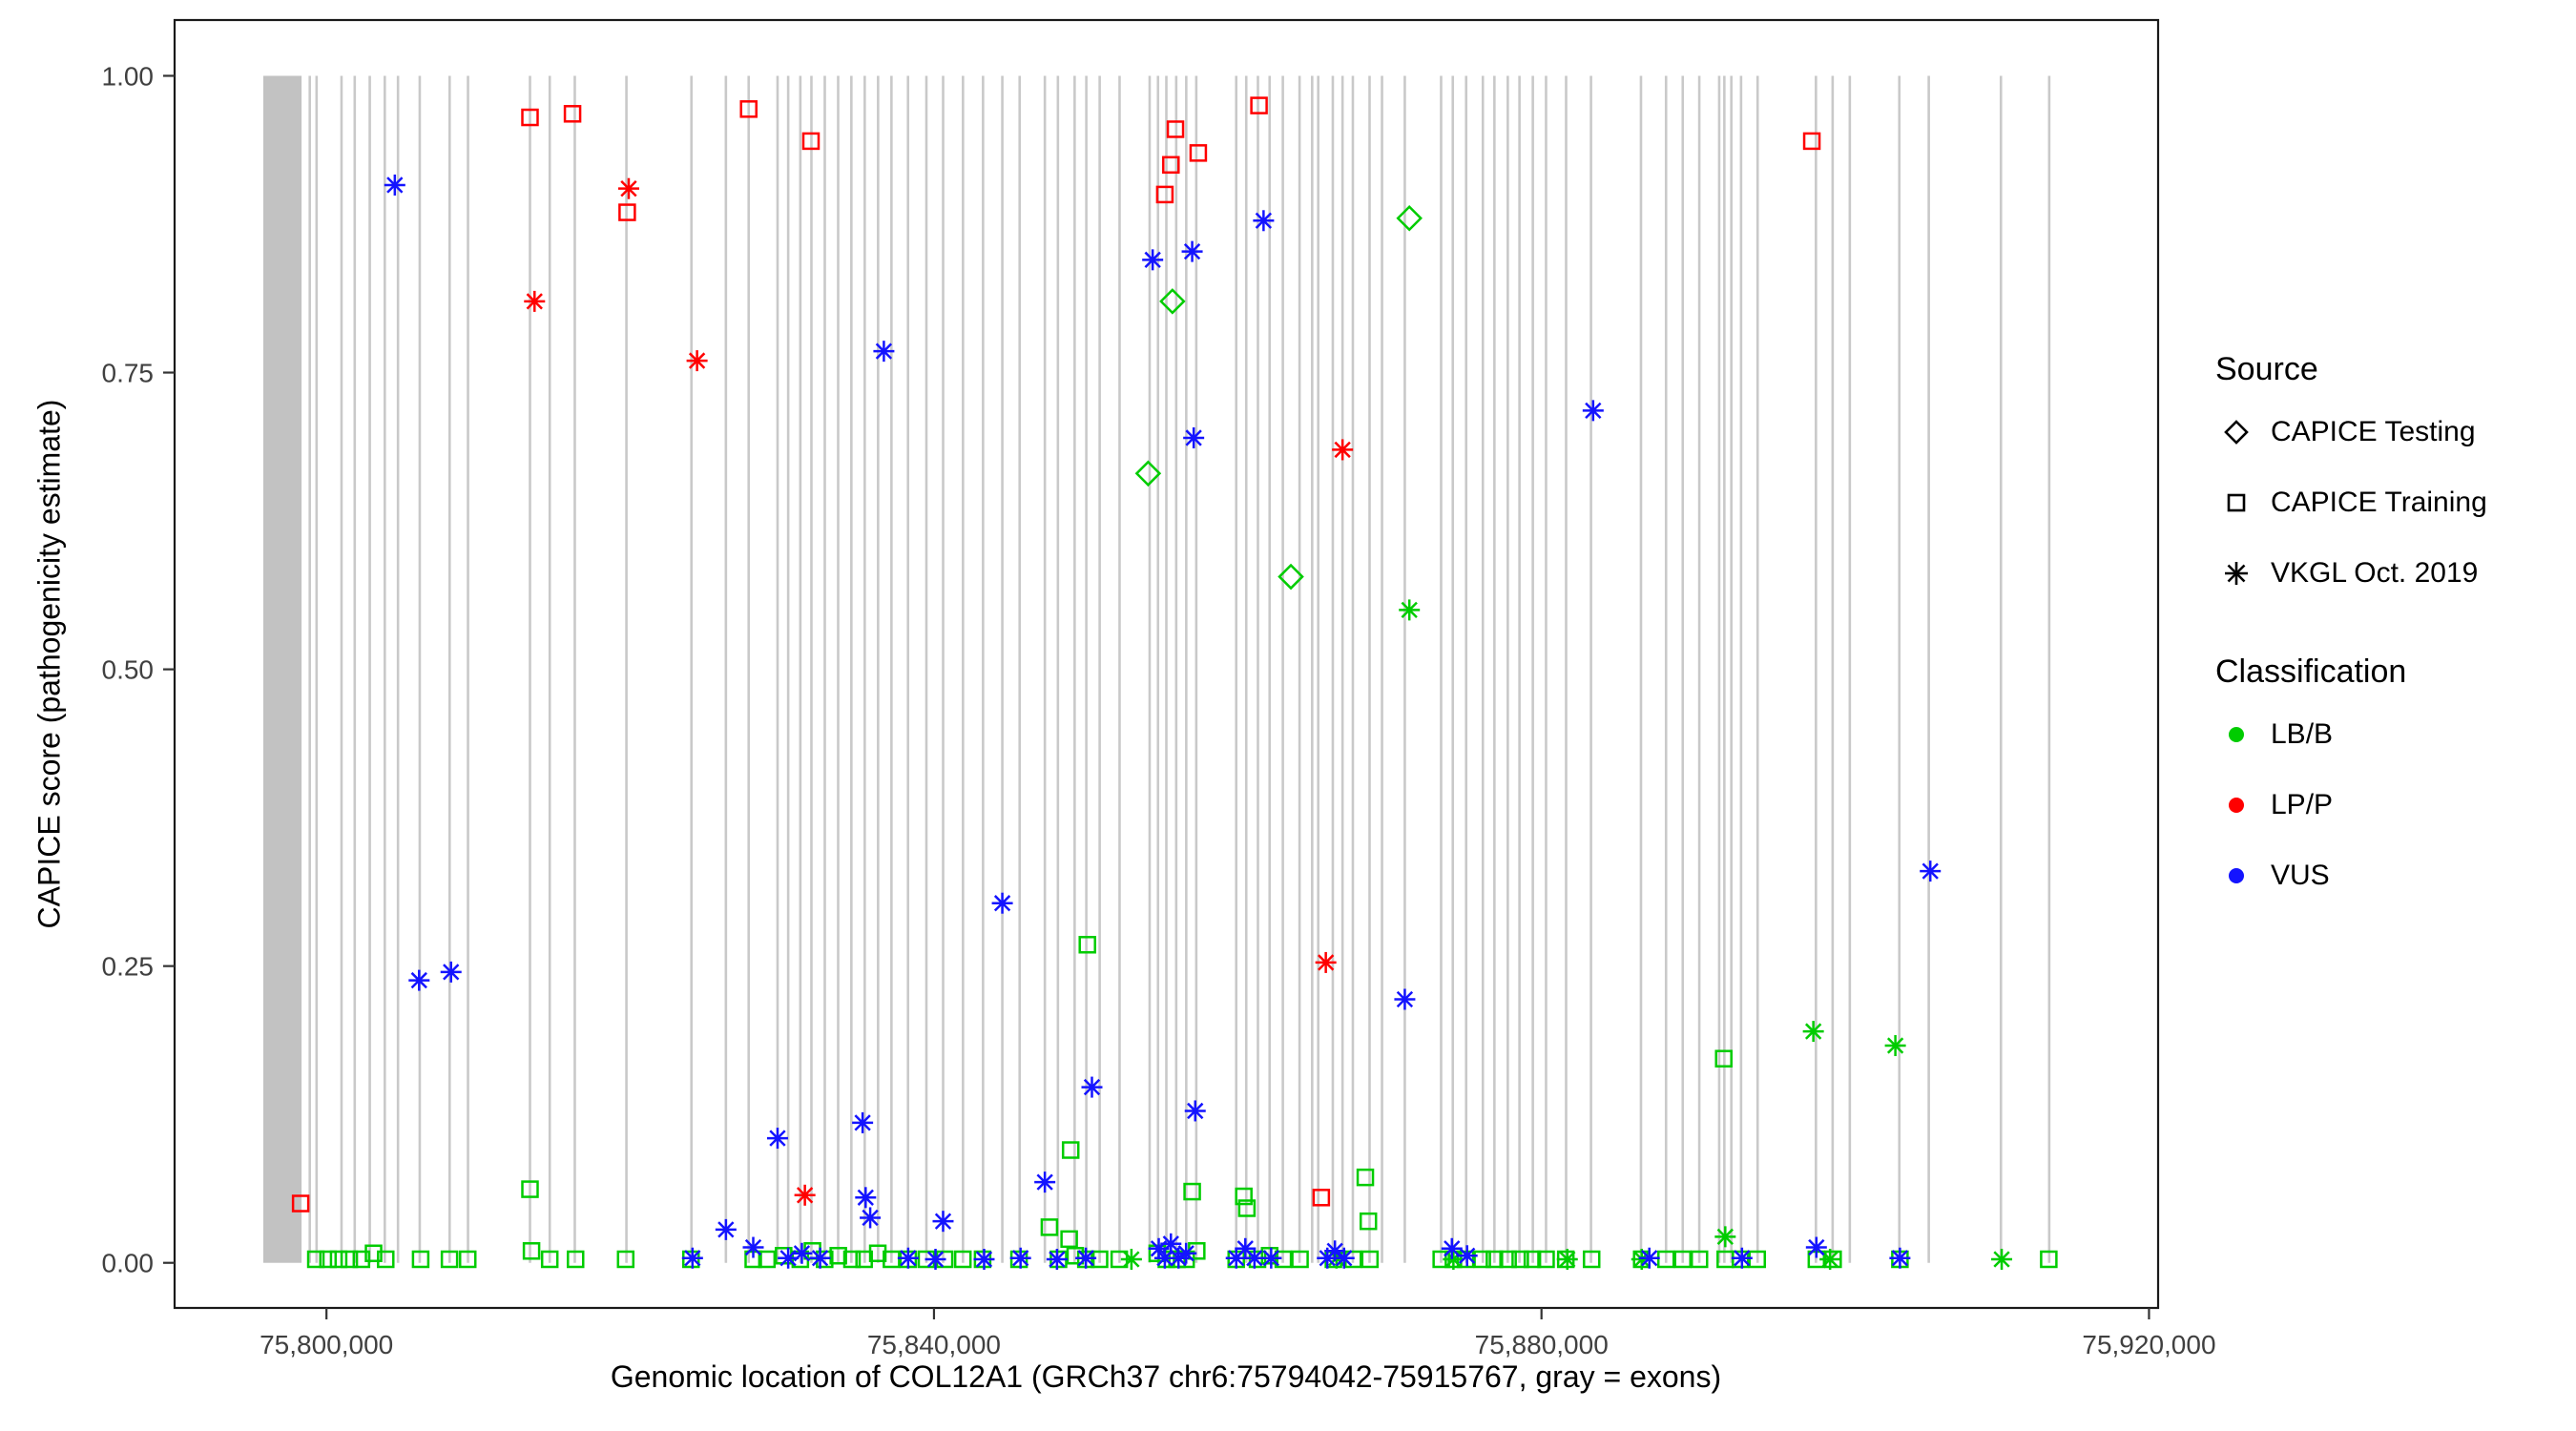 The image size is (2576, 1431). I want to click on legend-item-label: LP/P, so click(2302, 804).